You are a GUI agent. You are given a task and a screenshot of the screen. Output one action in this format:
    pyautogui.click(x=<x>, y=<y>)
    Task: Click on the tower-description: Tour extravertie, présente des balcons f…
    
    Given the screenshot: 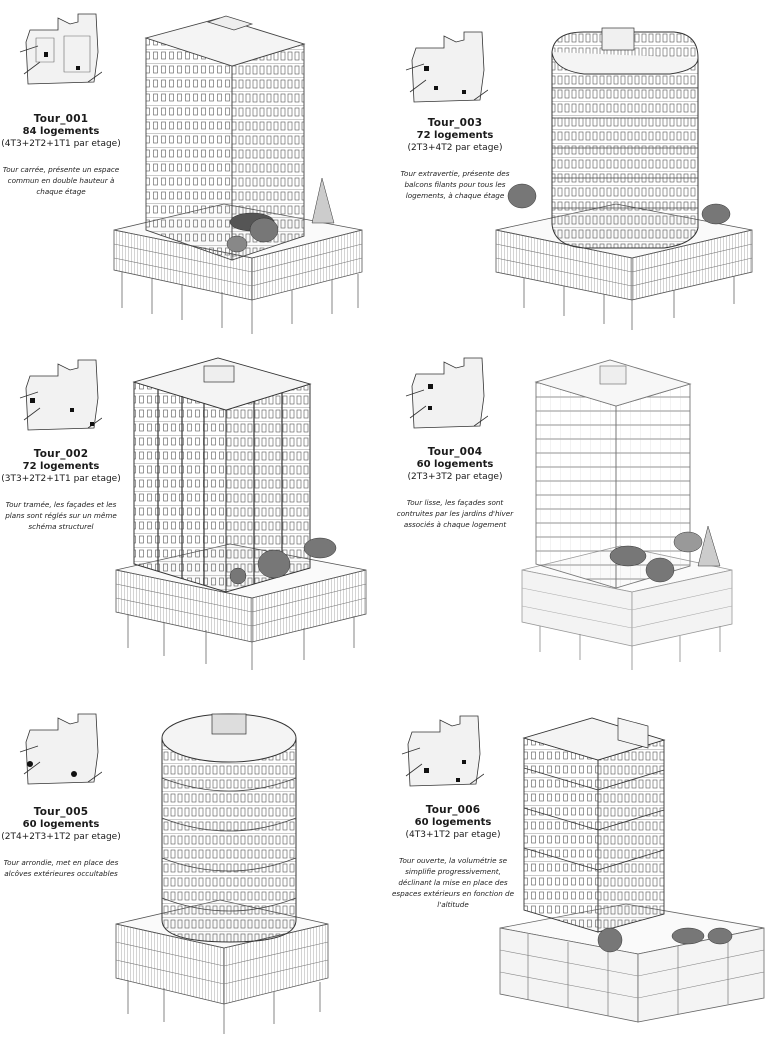 What is the action you would take?
    pyautogui.click(x=455, y=184)
    